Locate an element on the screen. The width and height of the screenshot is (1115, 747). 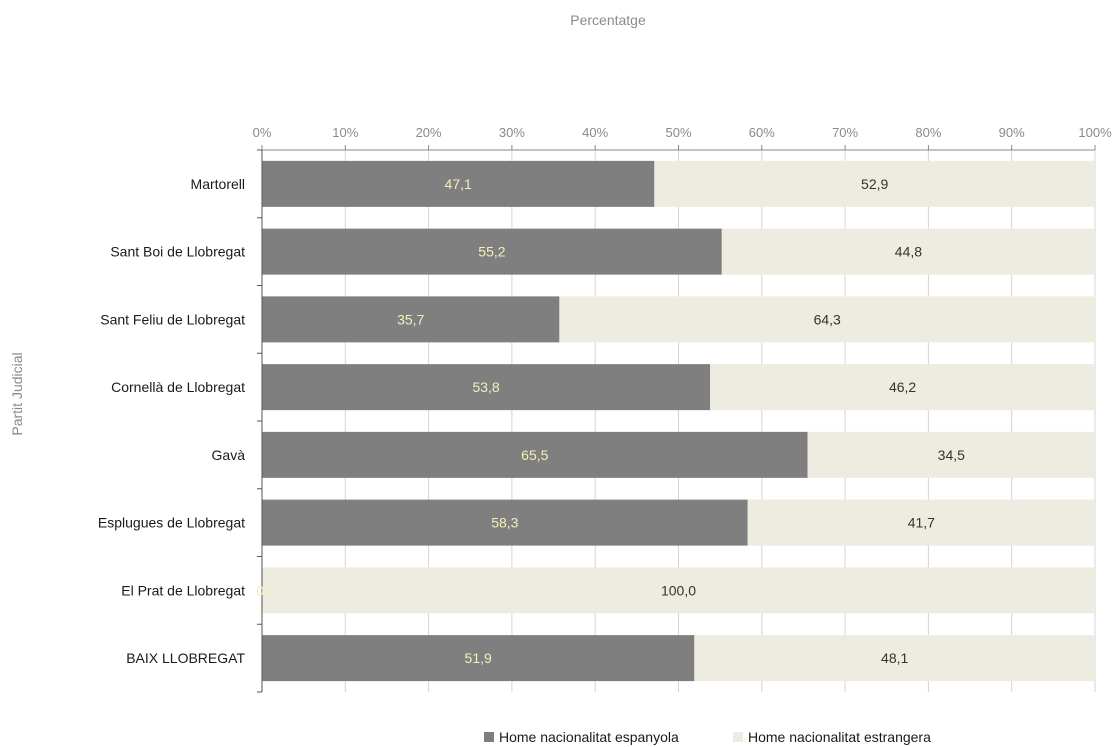
x-tick-label: 80% is located at coordinates (928, 132).